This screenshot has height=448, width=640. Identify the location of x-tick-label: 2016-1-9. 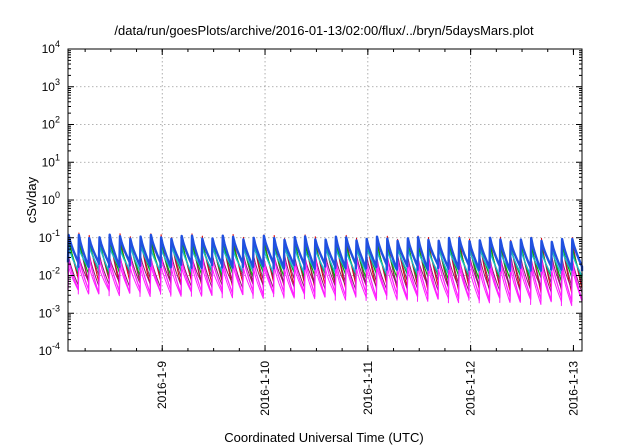
(162, 385).